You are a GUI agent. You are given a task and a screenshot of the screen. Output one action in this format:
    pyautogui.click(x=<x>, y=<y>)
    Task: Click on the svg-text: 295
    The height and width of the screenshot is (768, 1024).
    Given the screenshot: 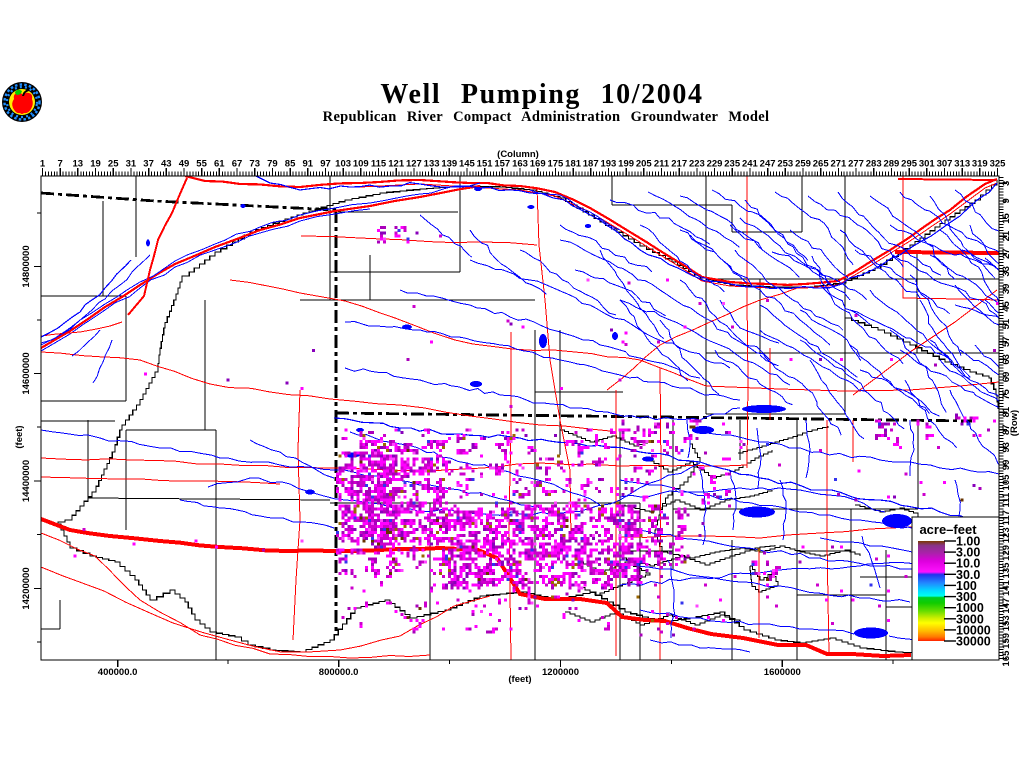 What is the action you would take?
    pyautogui.click(x=909, y=164)
    